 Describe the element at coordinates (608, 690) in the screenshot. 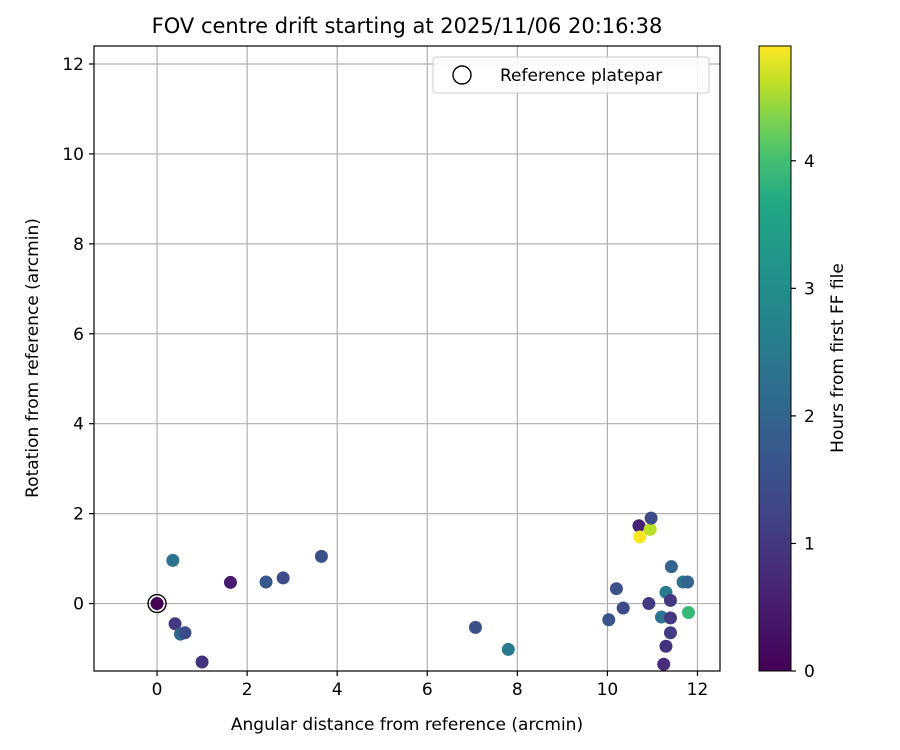

I see `x-tick-label: 10` at that location.